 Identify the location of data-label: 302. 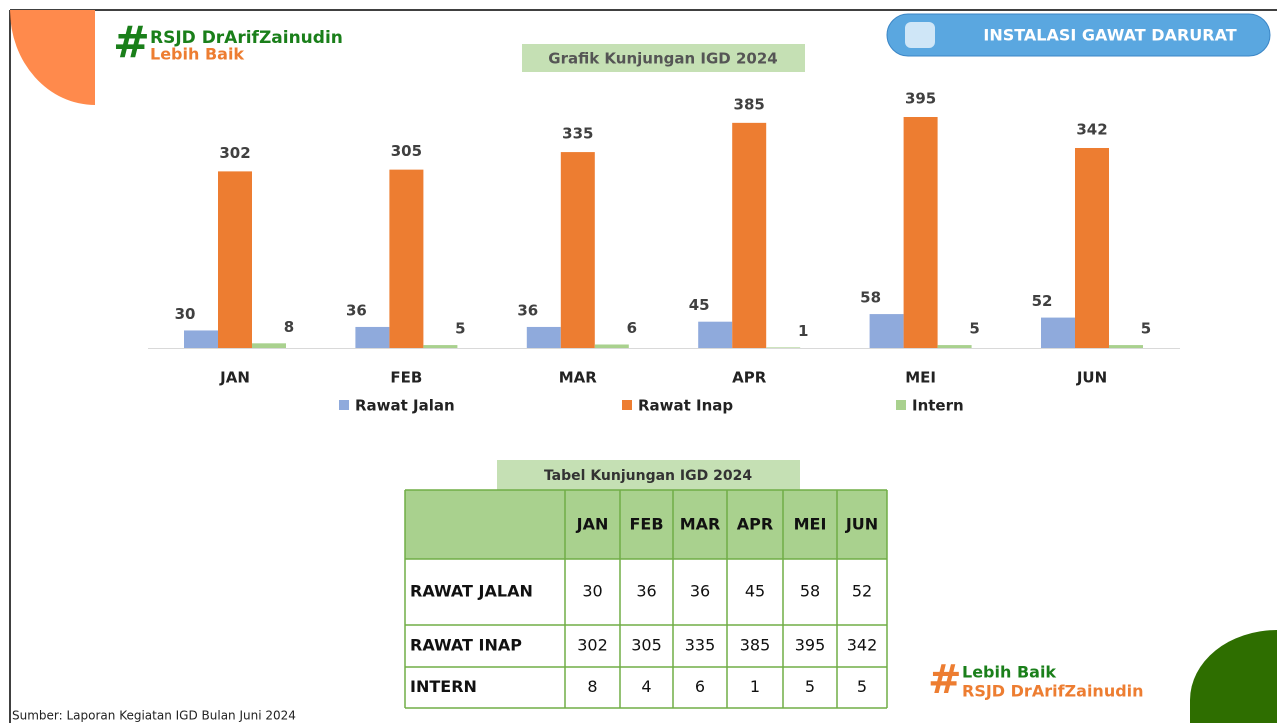
(234, 153).